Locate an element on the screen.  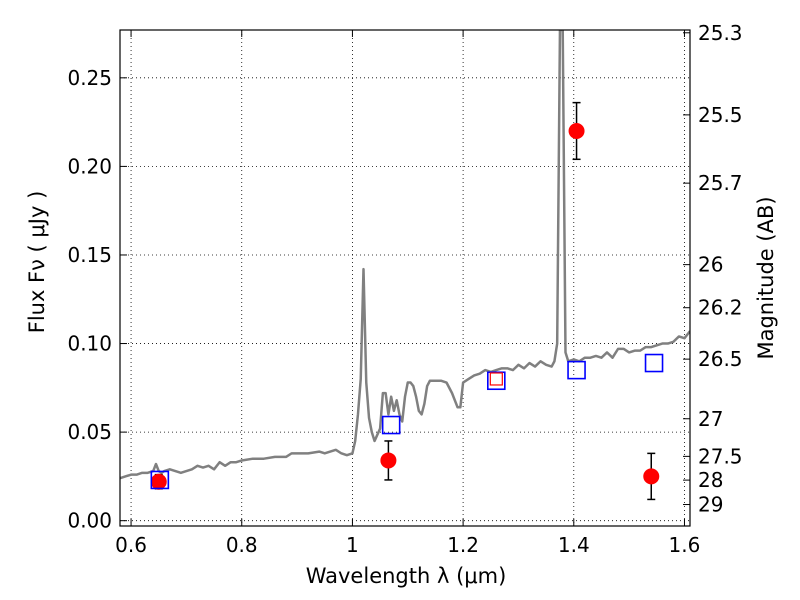
y2-tick-label: 28 is located at coordinates (710, 480).